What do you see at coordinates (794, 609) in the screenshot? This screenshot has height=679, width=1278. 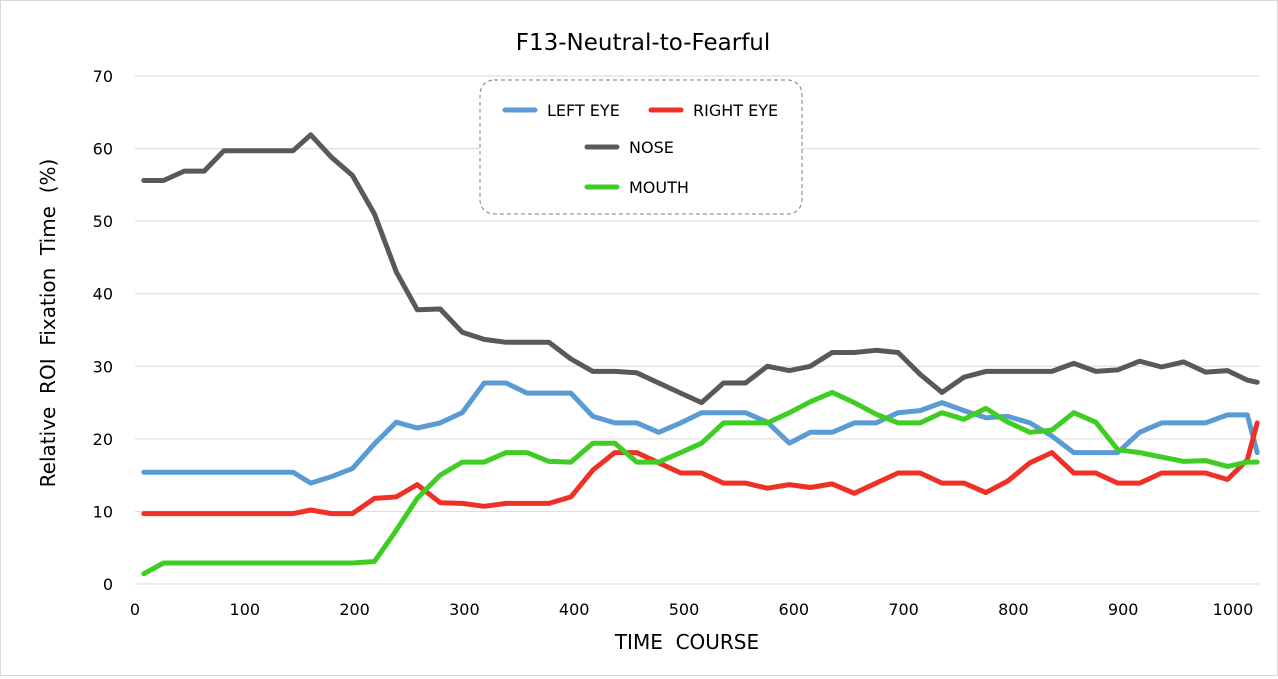 I see `x-tick-label: 600` at bounding box center [794, 609].